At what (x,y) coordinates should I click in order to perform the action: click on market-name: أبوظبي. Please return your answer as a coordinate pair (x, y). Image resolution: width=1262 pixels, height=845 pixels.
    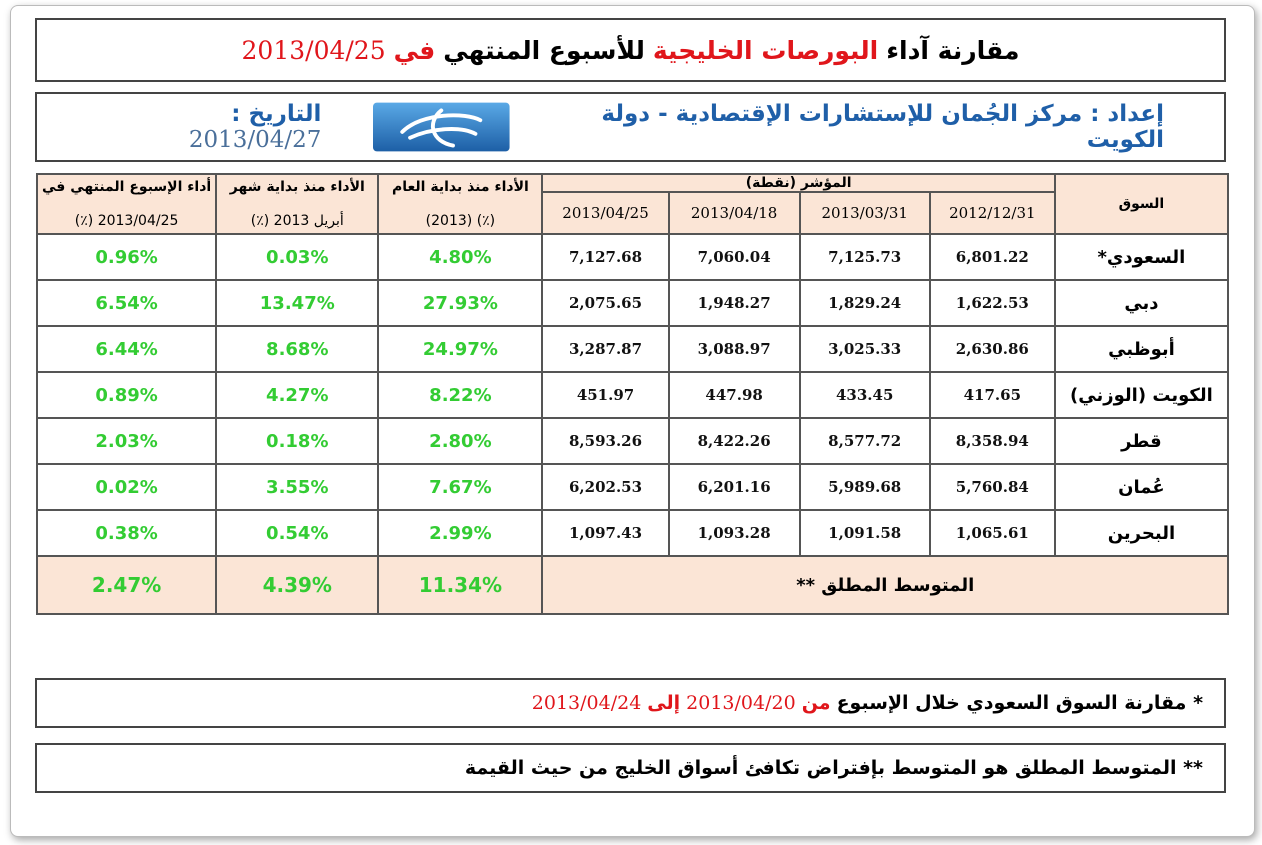
    Looking at the image, I should click on (1141, 349).